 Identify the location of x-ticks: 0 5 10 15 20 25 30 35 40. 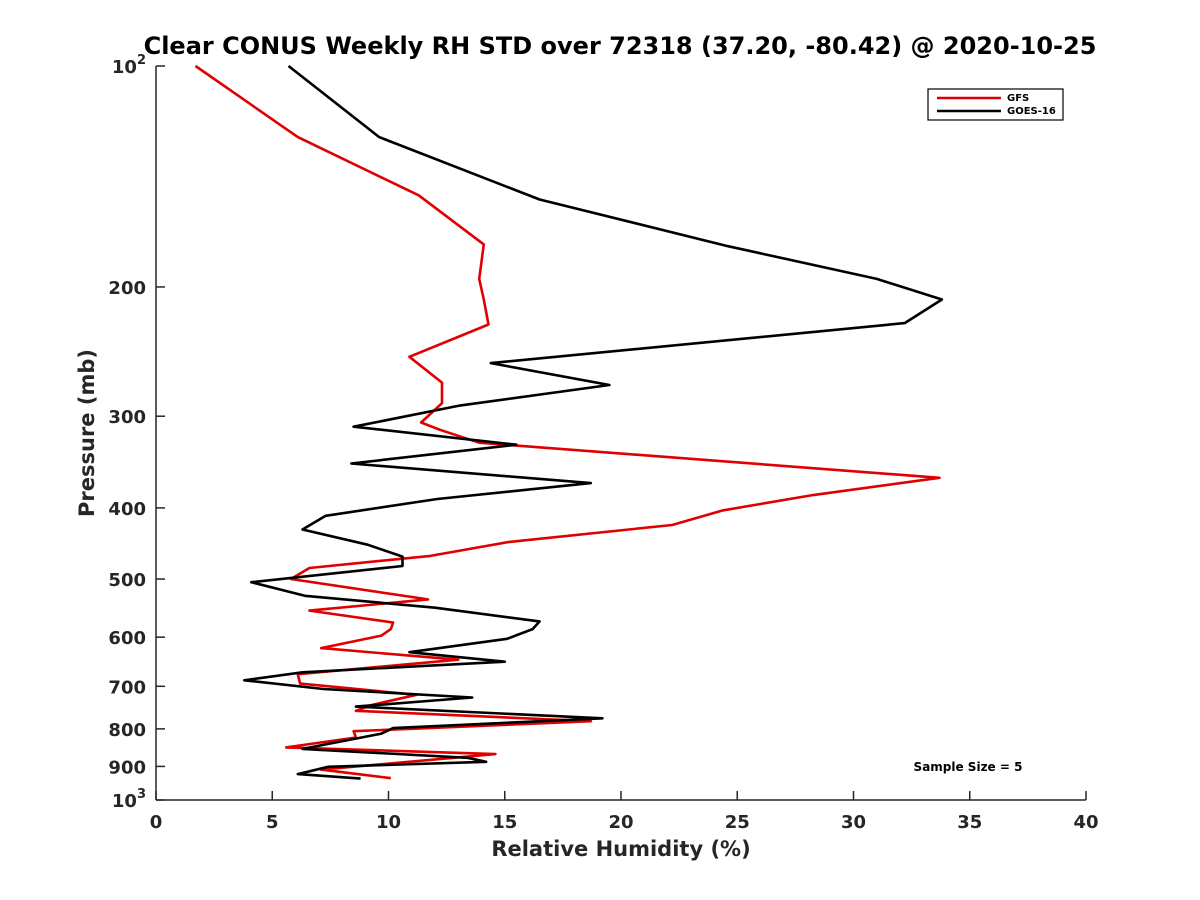
(624, 812).